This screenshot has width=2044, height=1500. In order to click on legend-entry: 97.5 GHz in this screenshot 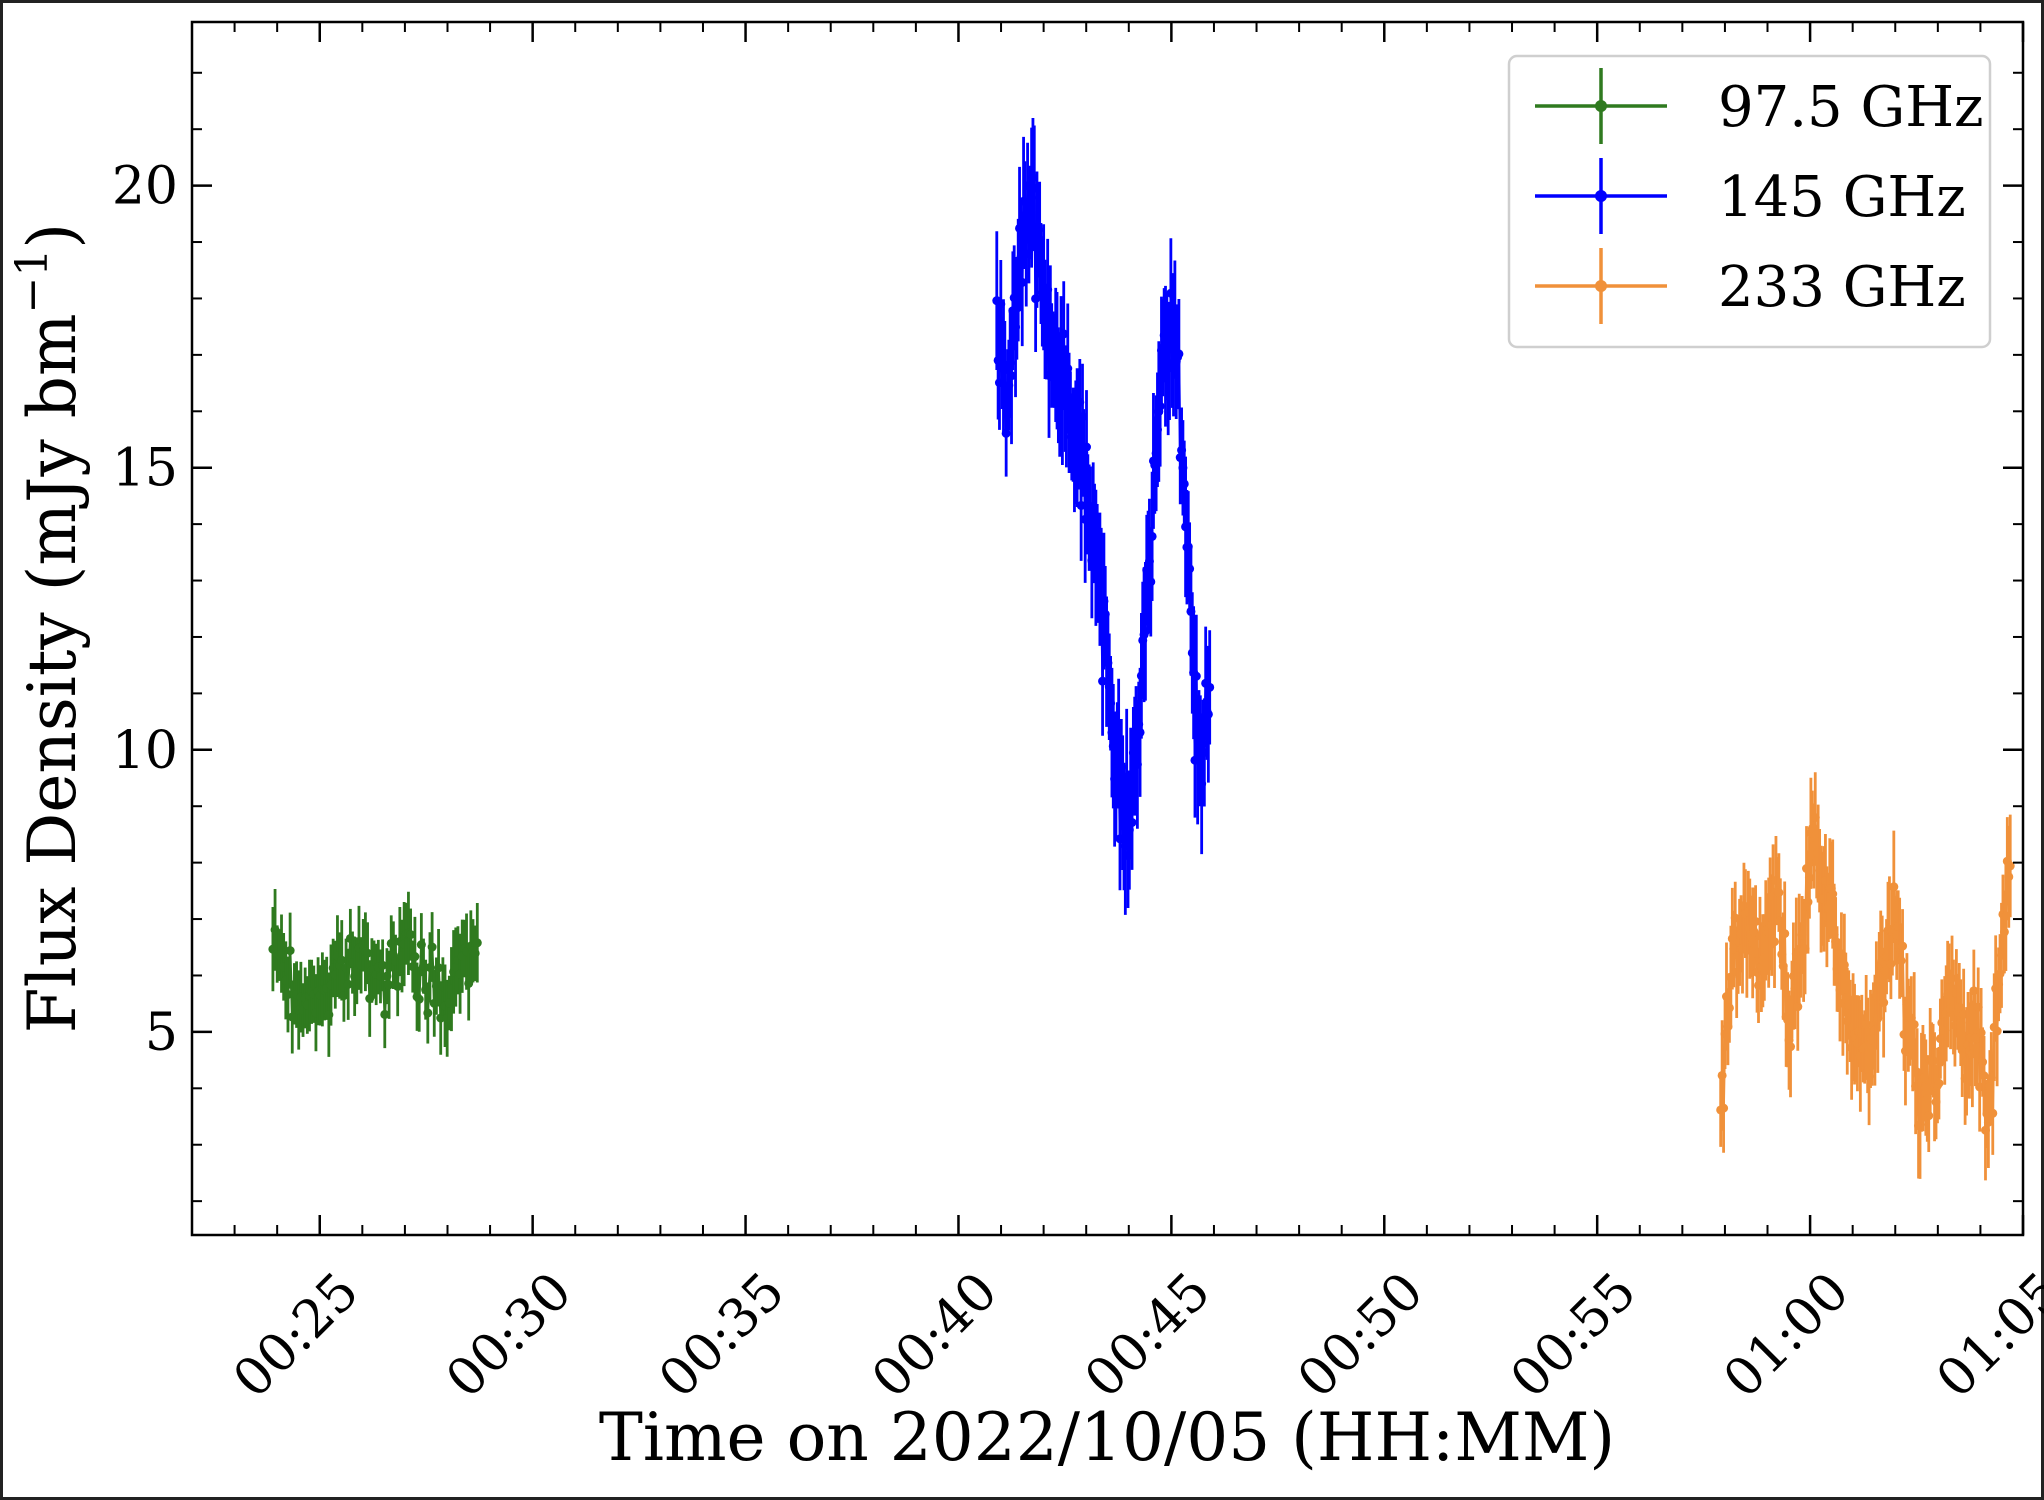, I will do `click(1759, 106)`.